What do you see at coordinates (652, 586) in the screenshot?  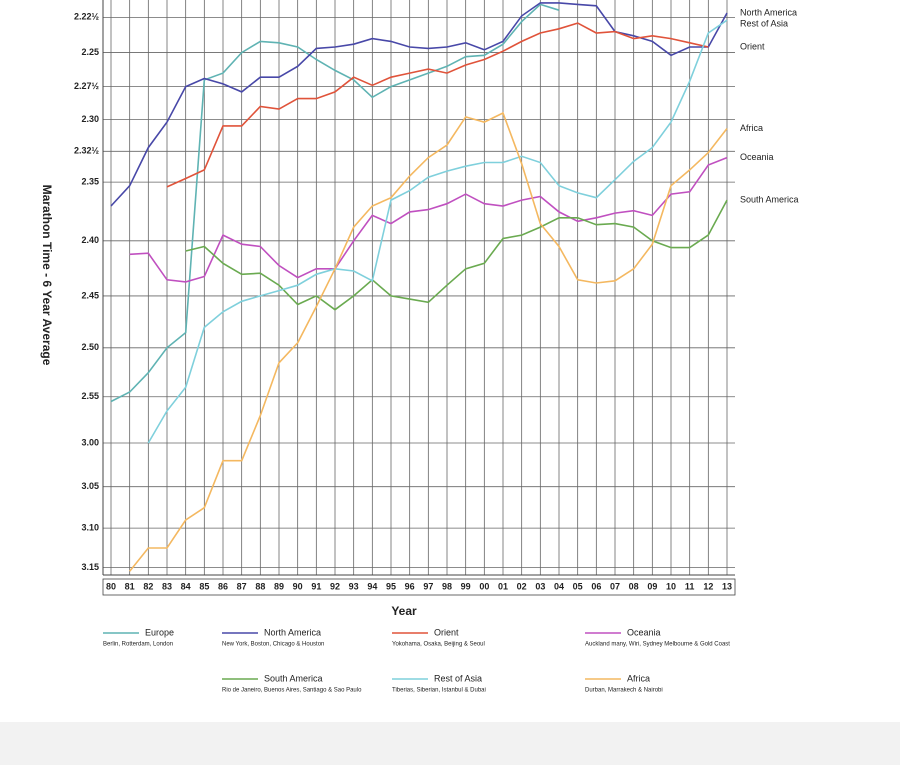 I see `x-tick-label: 09` at bounding box center [652, 586].